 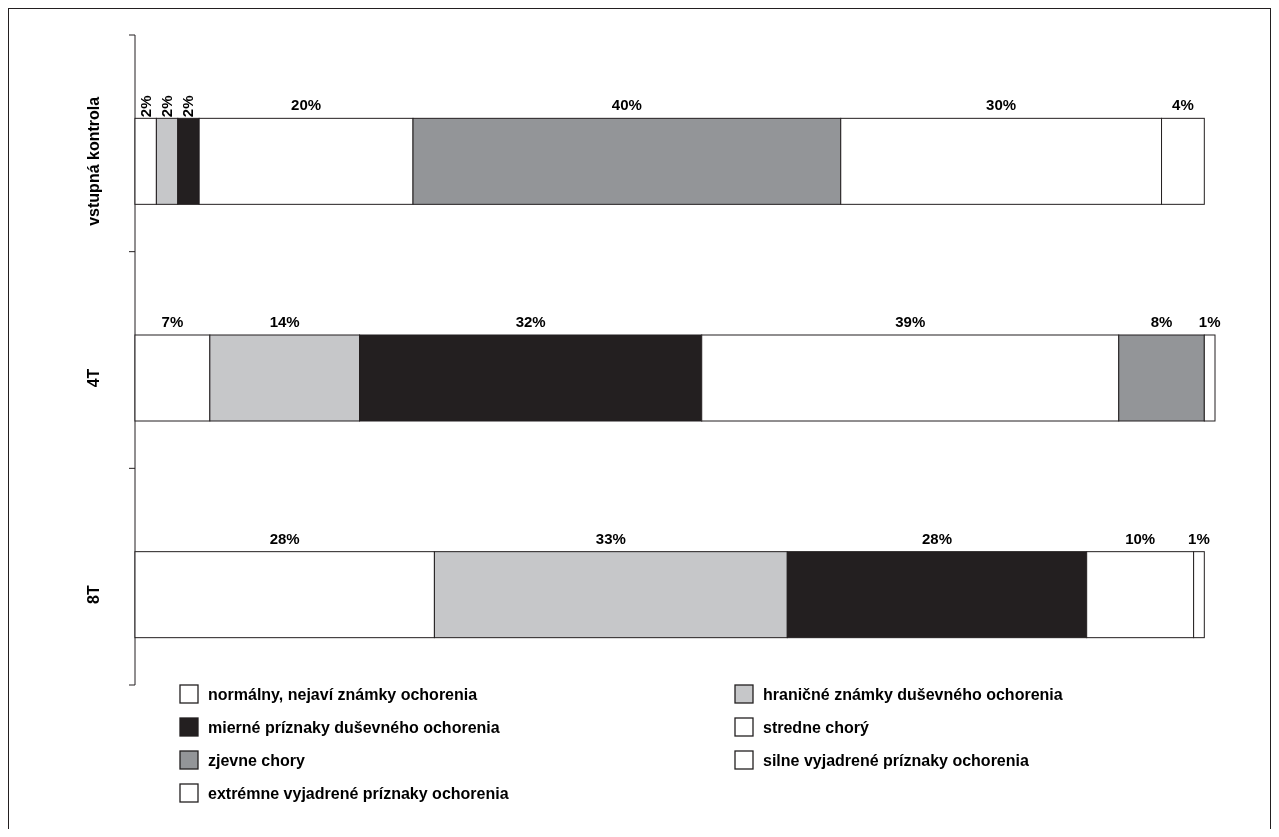 What do you see at coordinates (1161, 321) in the screenshot?
I see `data-label: 8%` at bounding box center [1161, 321].